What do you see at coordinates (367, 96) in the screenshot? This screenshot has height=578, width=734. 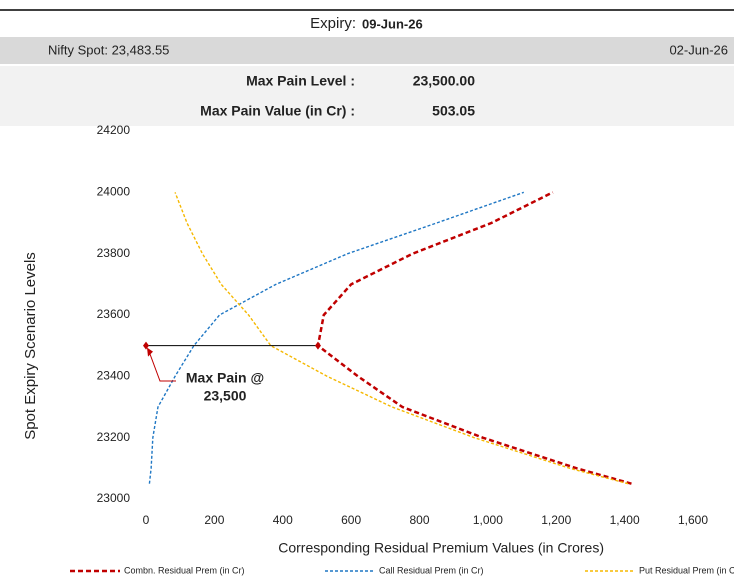 I see `info-box` at bounding box center [367, 96].